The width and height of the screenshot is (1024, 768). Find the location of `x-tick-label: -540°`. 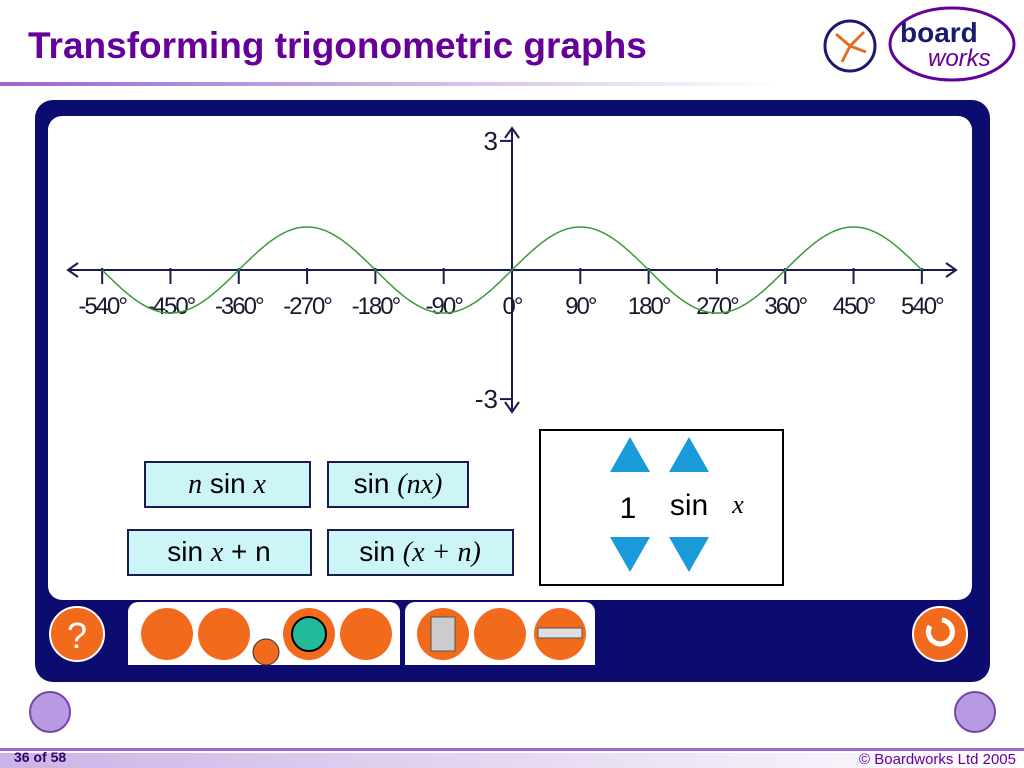

x-tick-label: -540° is located at coordinates (102, 306).